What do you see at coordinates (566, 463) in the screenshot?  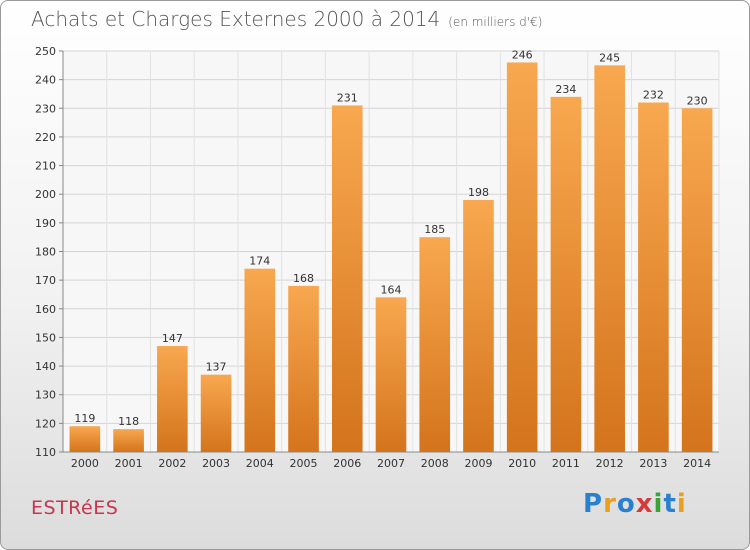 I see `x-tick-label-2011: 2011` at bounding box center [566, 463].